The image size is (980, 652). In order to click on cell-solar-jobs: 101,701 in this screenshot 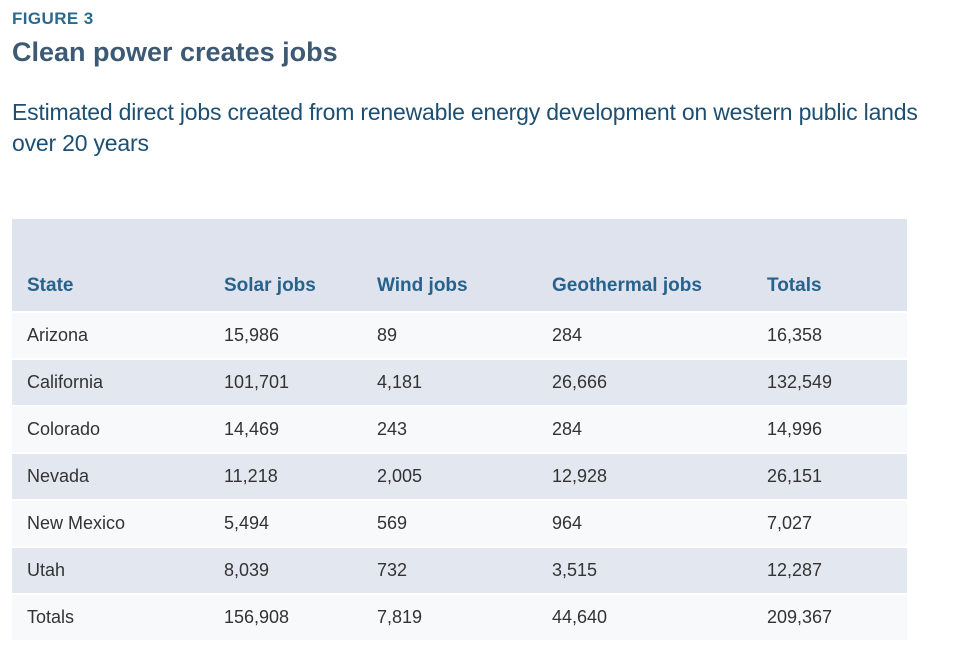, I will do `click(300, 382)`.